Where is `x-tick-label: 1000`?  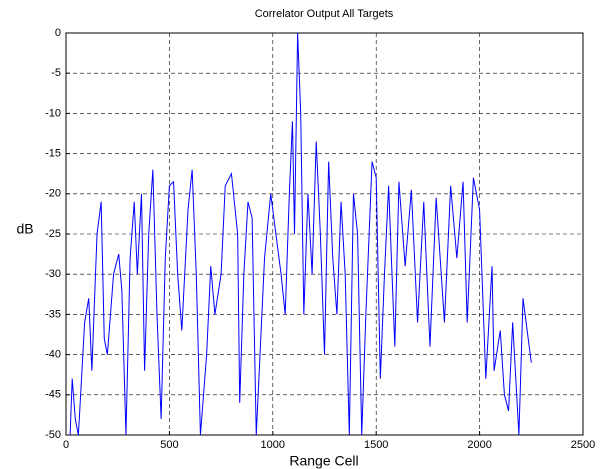
x-tick-label: 1000 is located at coordinates (273, 445).